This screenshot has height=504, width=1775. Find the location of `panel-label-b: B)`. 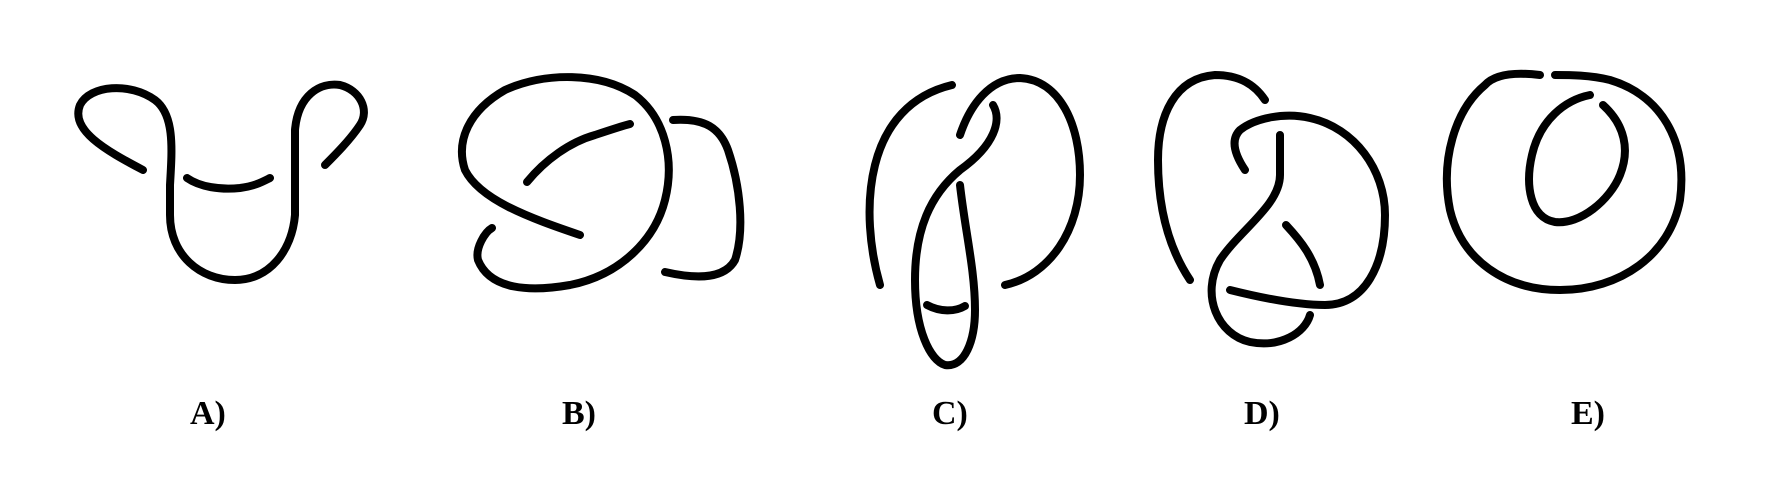

panel-label-b: B) is located at coordinates (579, 413).